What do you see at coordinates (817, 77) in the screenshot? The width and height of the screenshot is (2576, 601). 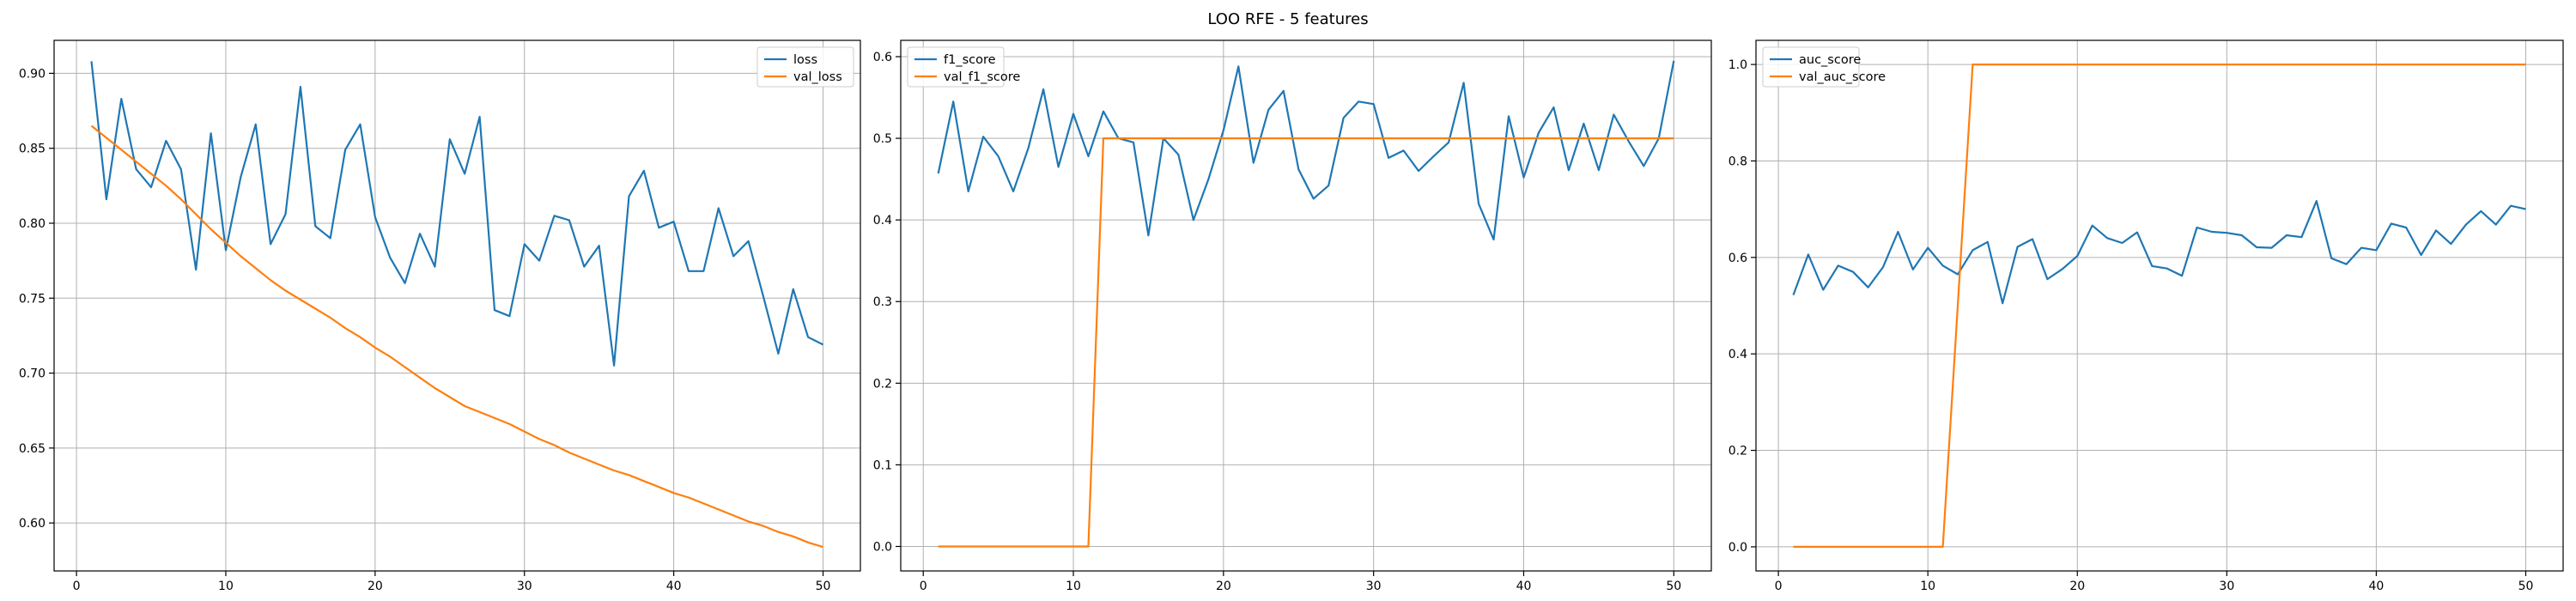 I see `legend-label-val_loss: val_loss` at bounding box center [817, 77].